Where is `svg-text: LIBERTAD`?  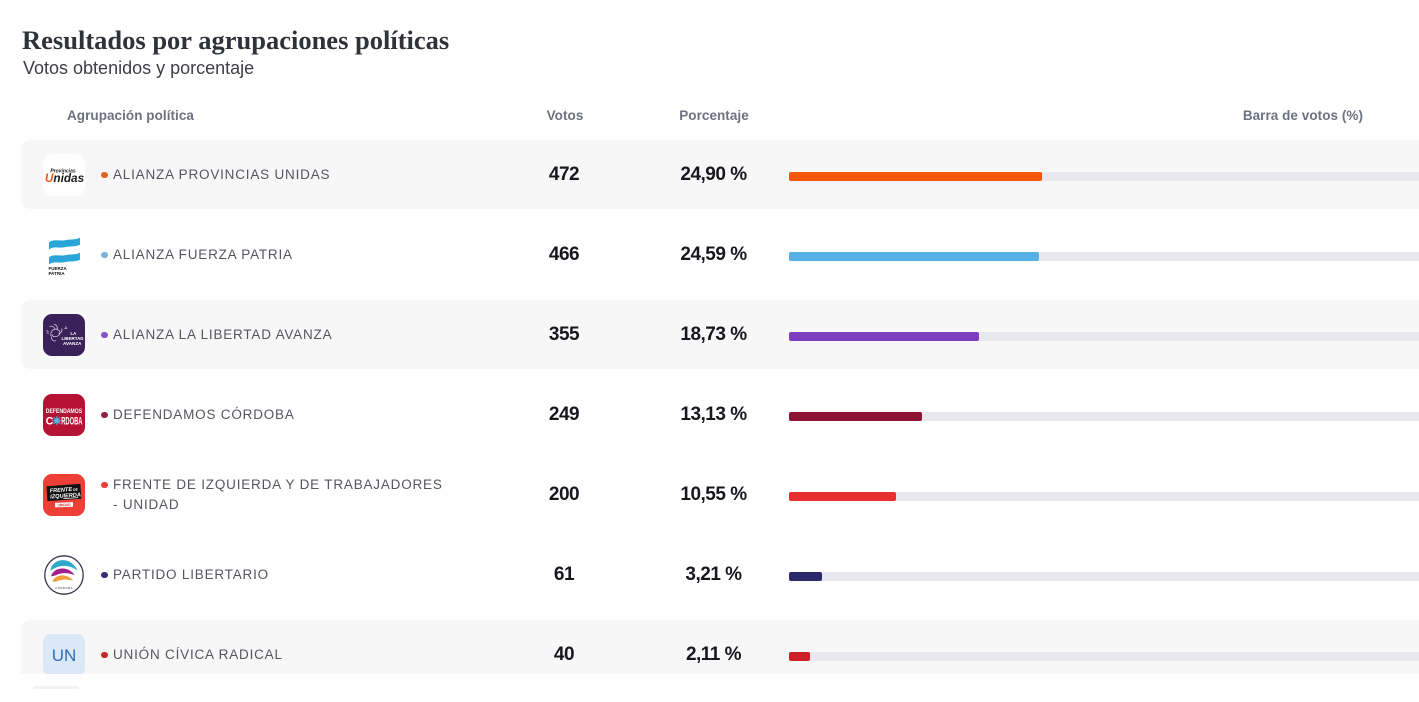
svg-text: LIBERTAD is located at coordinates (73, 338).